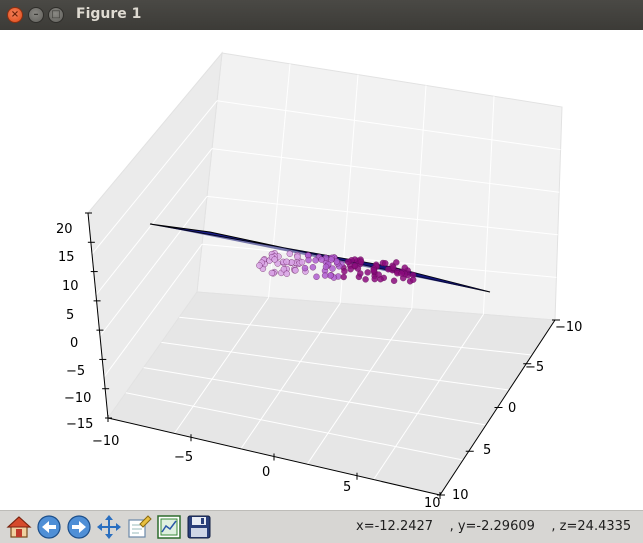 The image size is (643, 543). I want to click on x-tick-label: −10, so click(105, 441).